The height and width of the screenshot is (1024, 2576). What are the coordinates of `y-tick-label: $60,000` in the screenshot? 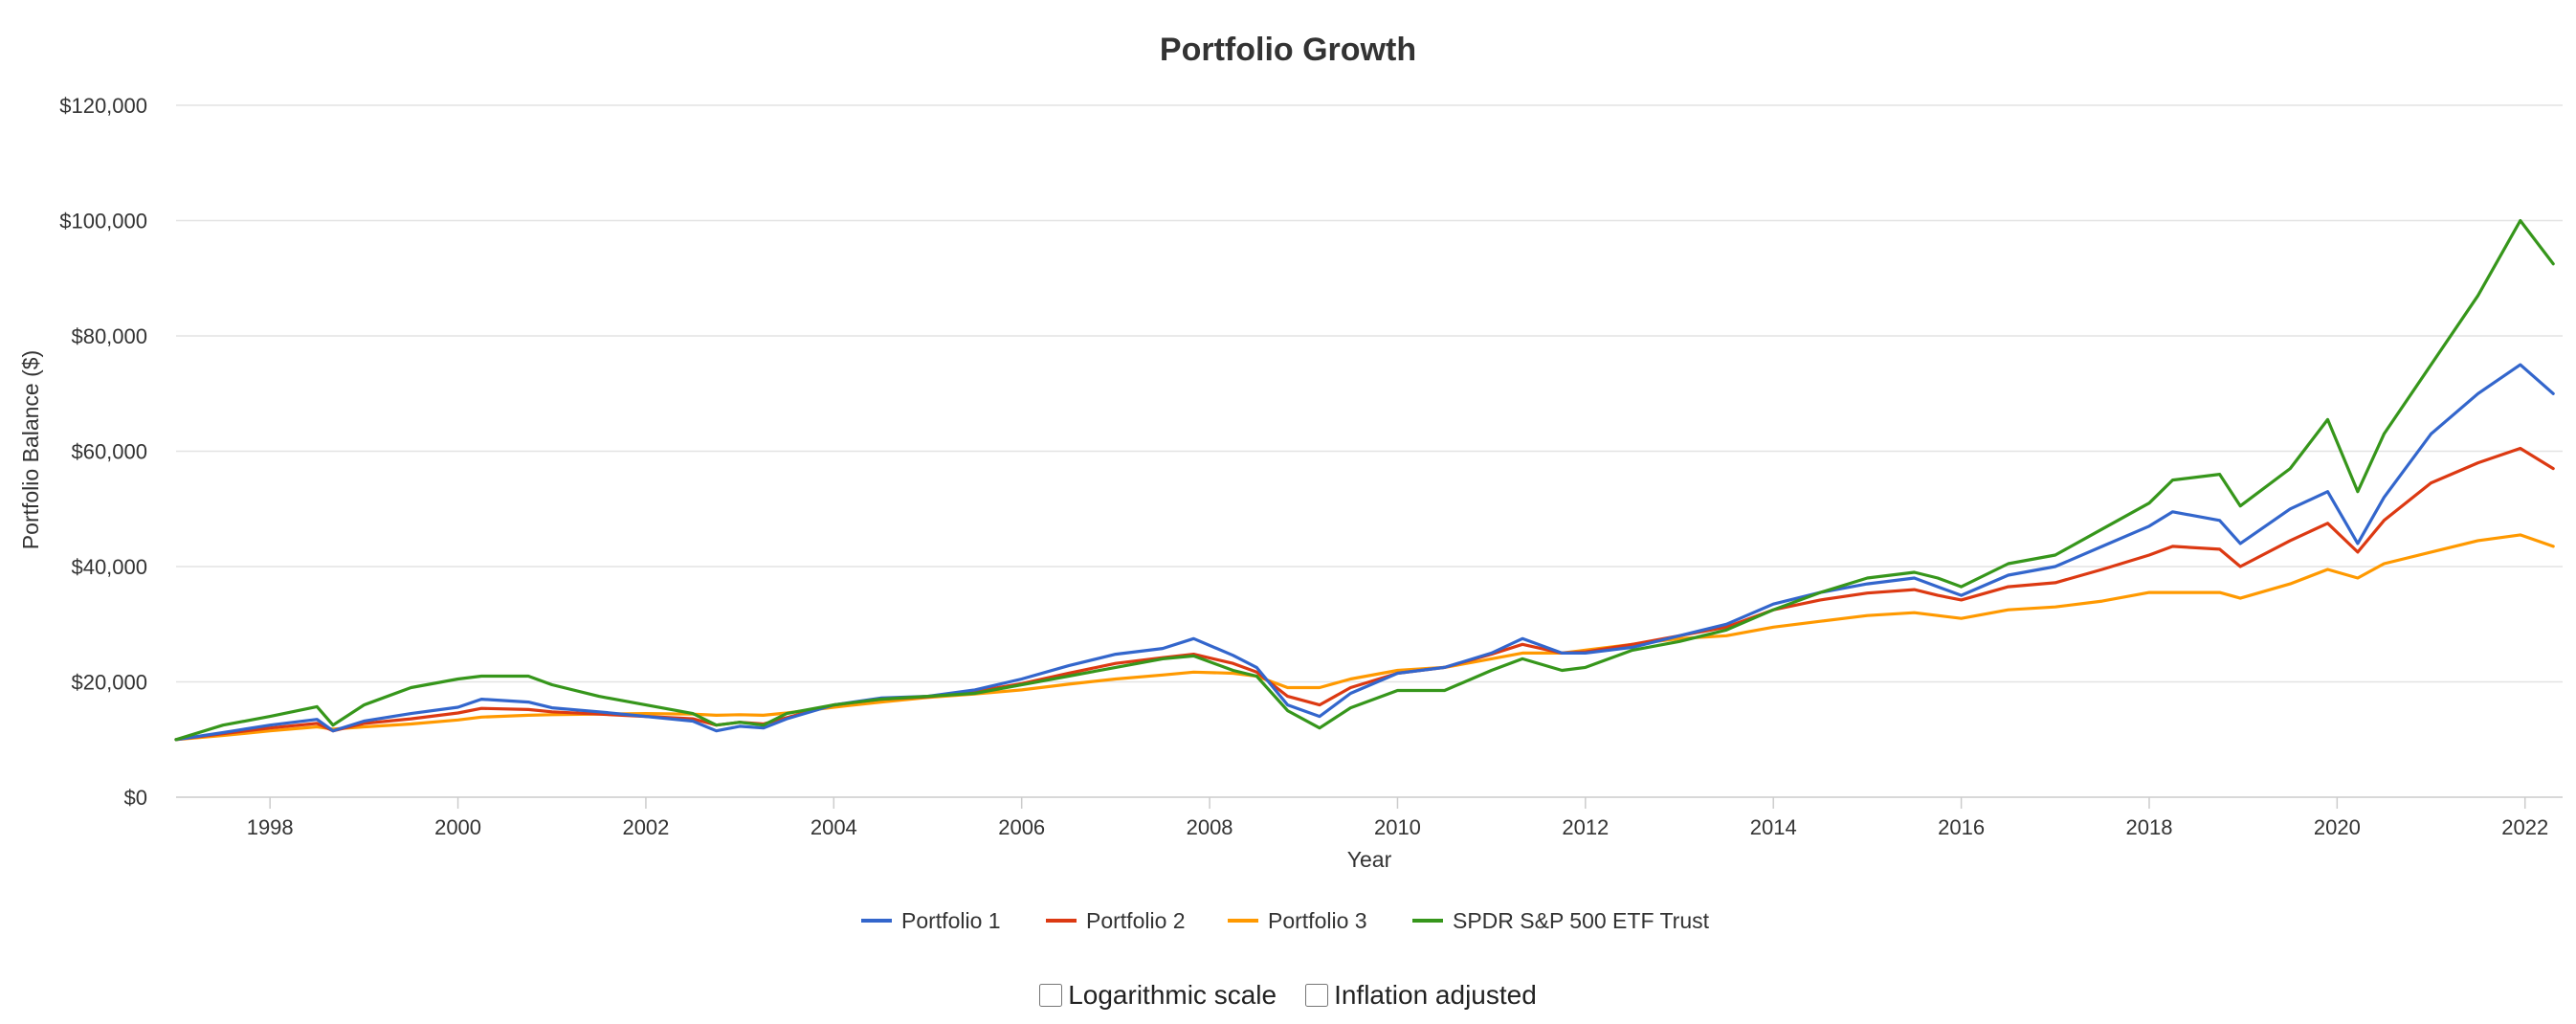 It's located at (109, 452).